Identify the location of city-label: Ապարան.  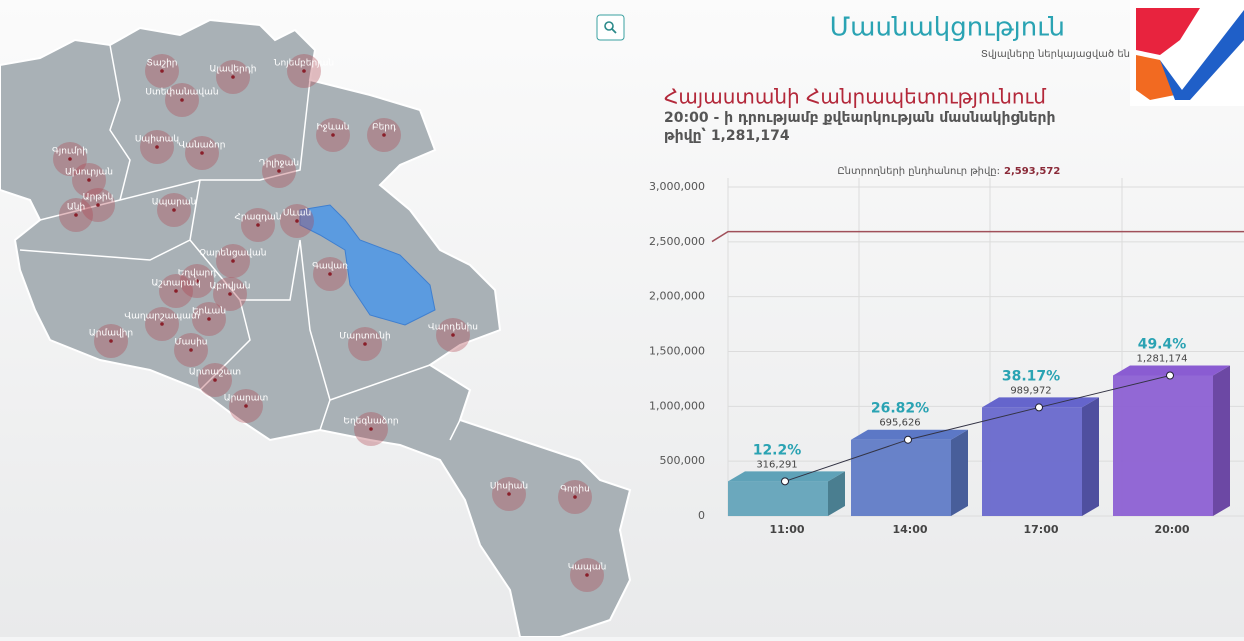
(174, 203).